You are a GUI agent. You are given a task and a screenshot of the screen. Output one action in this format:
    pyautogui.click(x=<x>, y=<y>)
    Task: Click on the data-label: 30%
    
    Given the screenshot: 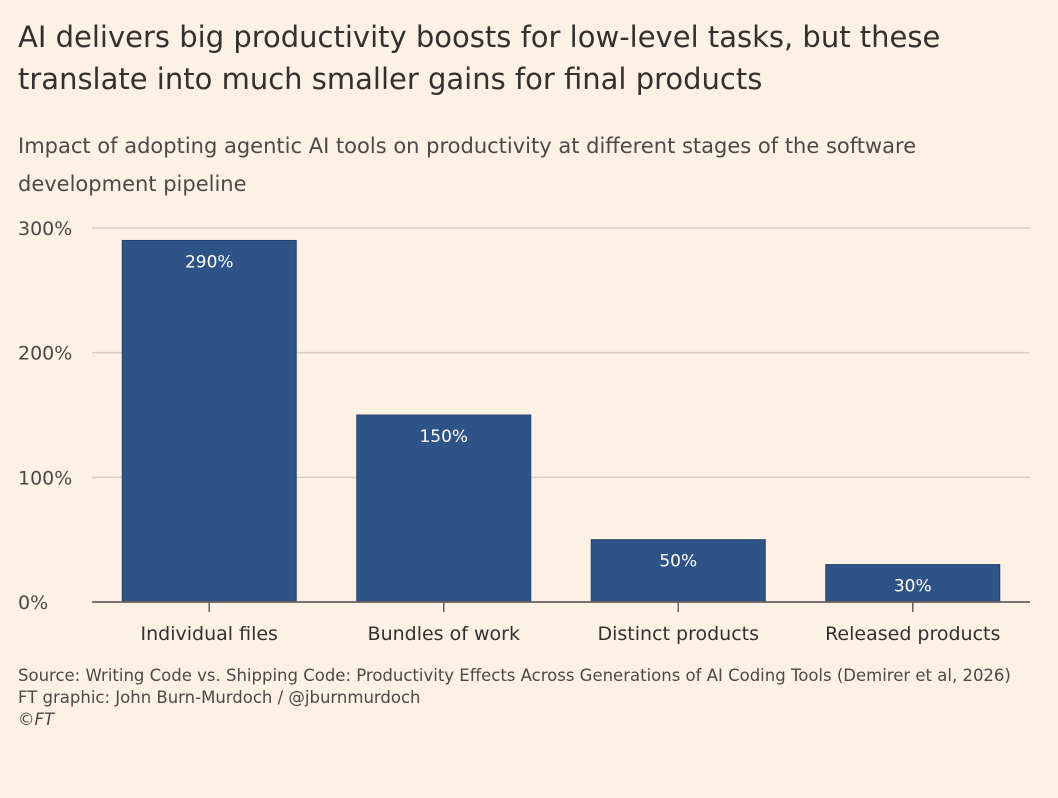 What is the action you would take?
    pyautogui.click(x=913, y=587)
    